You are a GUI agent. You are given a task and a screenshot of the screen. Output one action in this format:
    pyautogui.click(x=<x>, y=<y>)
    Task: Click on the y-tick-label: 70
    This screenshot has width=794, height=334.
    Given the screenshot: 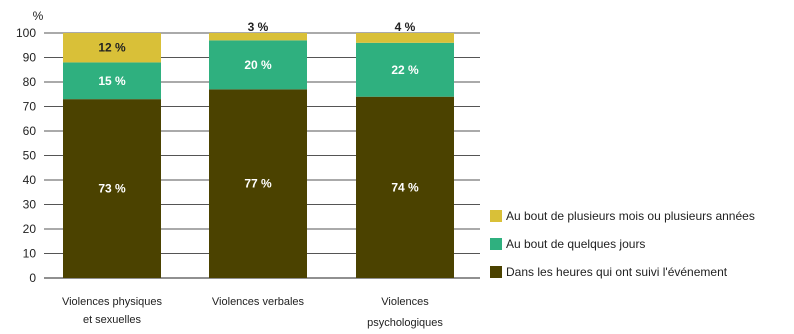 What is the action you would take?
    pyautogui.click(x=30, y=107)
    